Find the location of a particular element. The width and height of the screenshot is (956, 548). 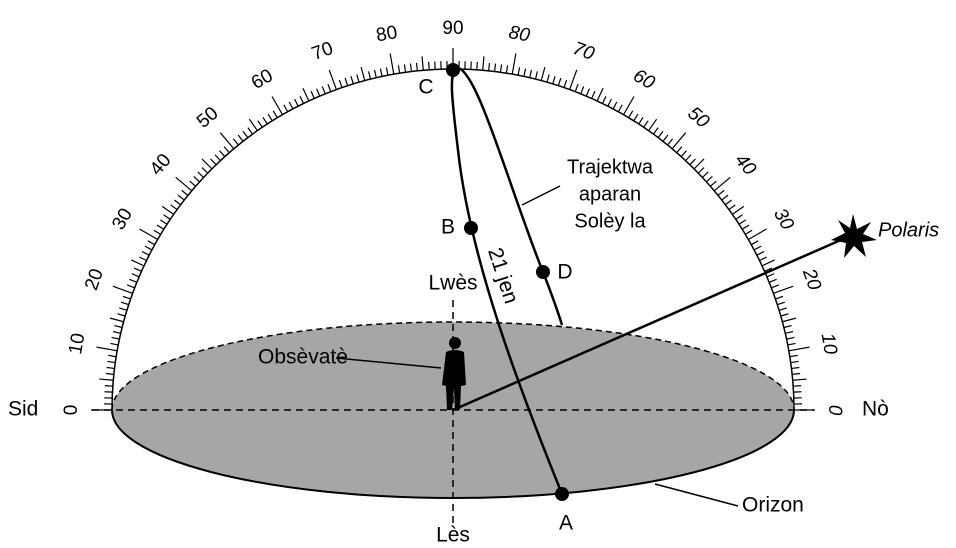

point-d is located at coordinates (543, 272).